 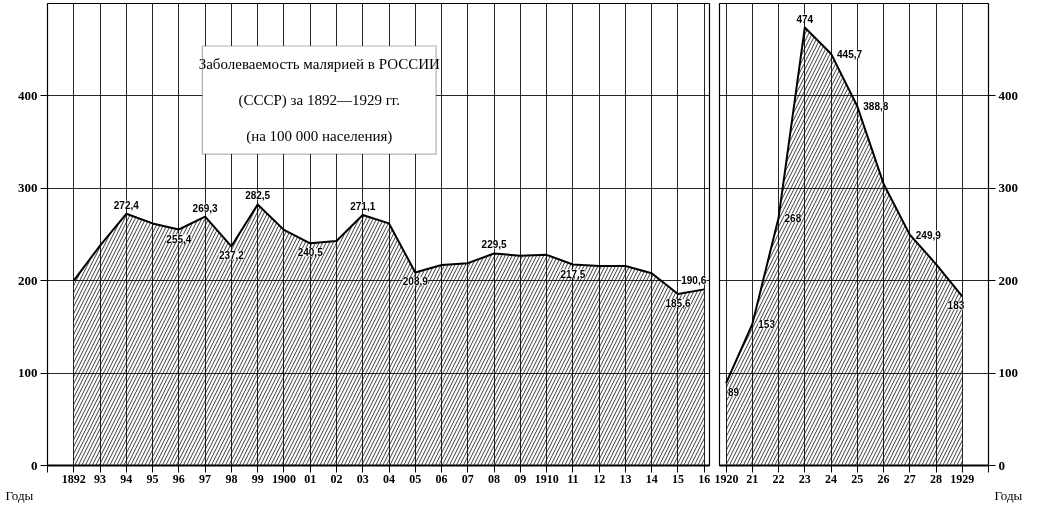 What do you see at coordinates (494, 478) in the screenshot?
I see `x-tick-label: 08` at bounding box center [494, 478].